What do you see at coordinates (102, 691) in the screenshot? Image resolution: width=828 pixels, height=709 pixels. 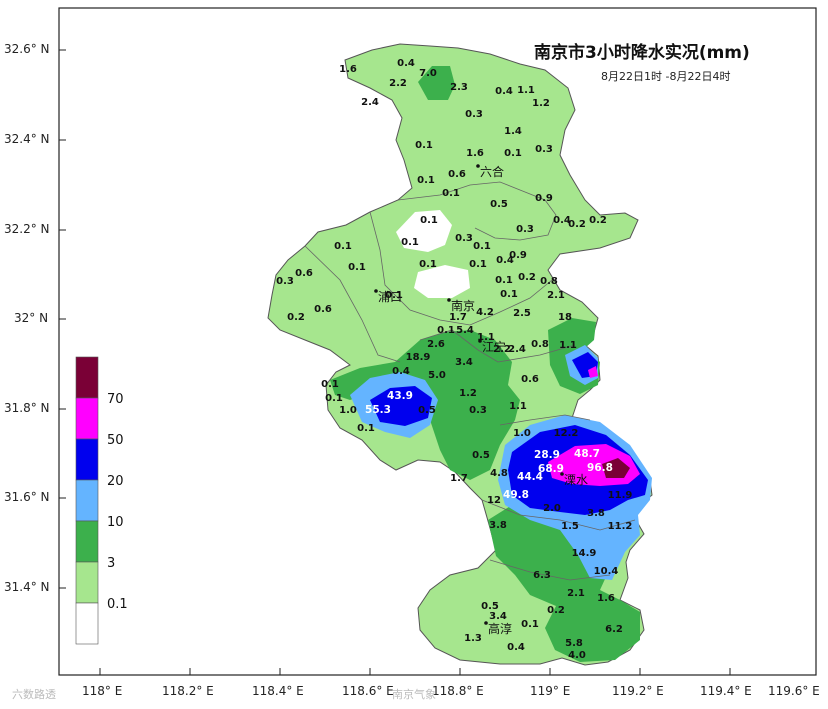 I see `lon-label: 118° E` at bounding box center [102, 691].